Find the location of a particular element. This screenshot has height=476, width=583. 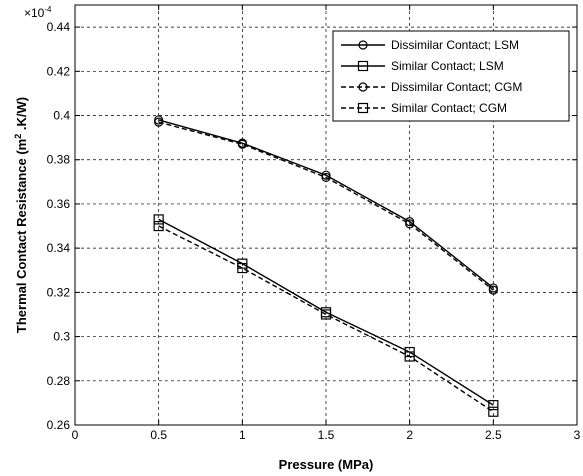

x-tick-label: 2 is located at coordinates (409, 435).